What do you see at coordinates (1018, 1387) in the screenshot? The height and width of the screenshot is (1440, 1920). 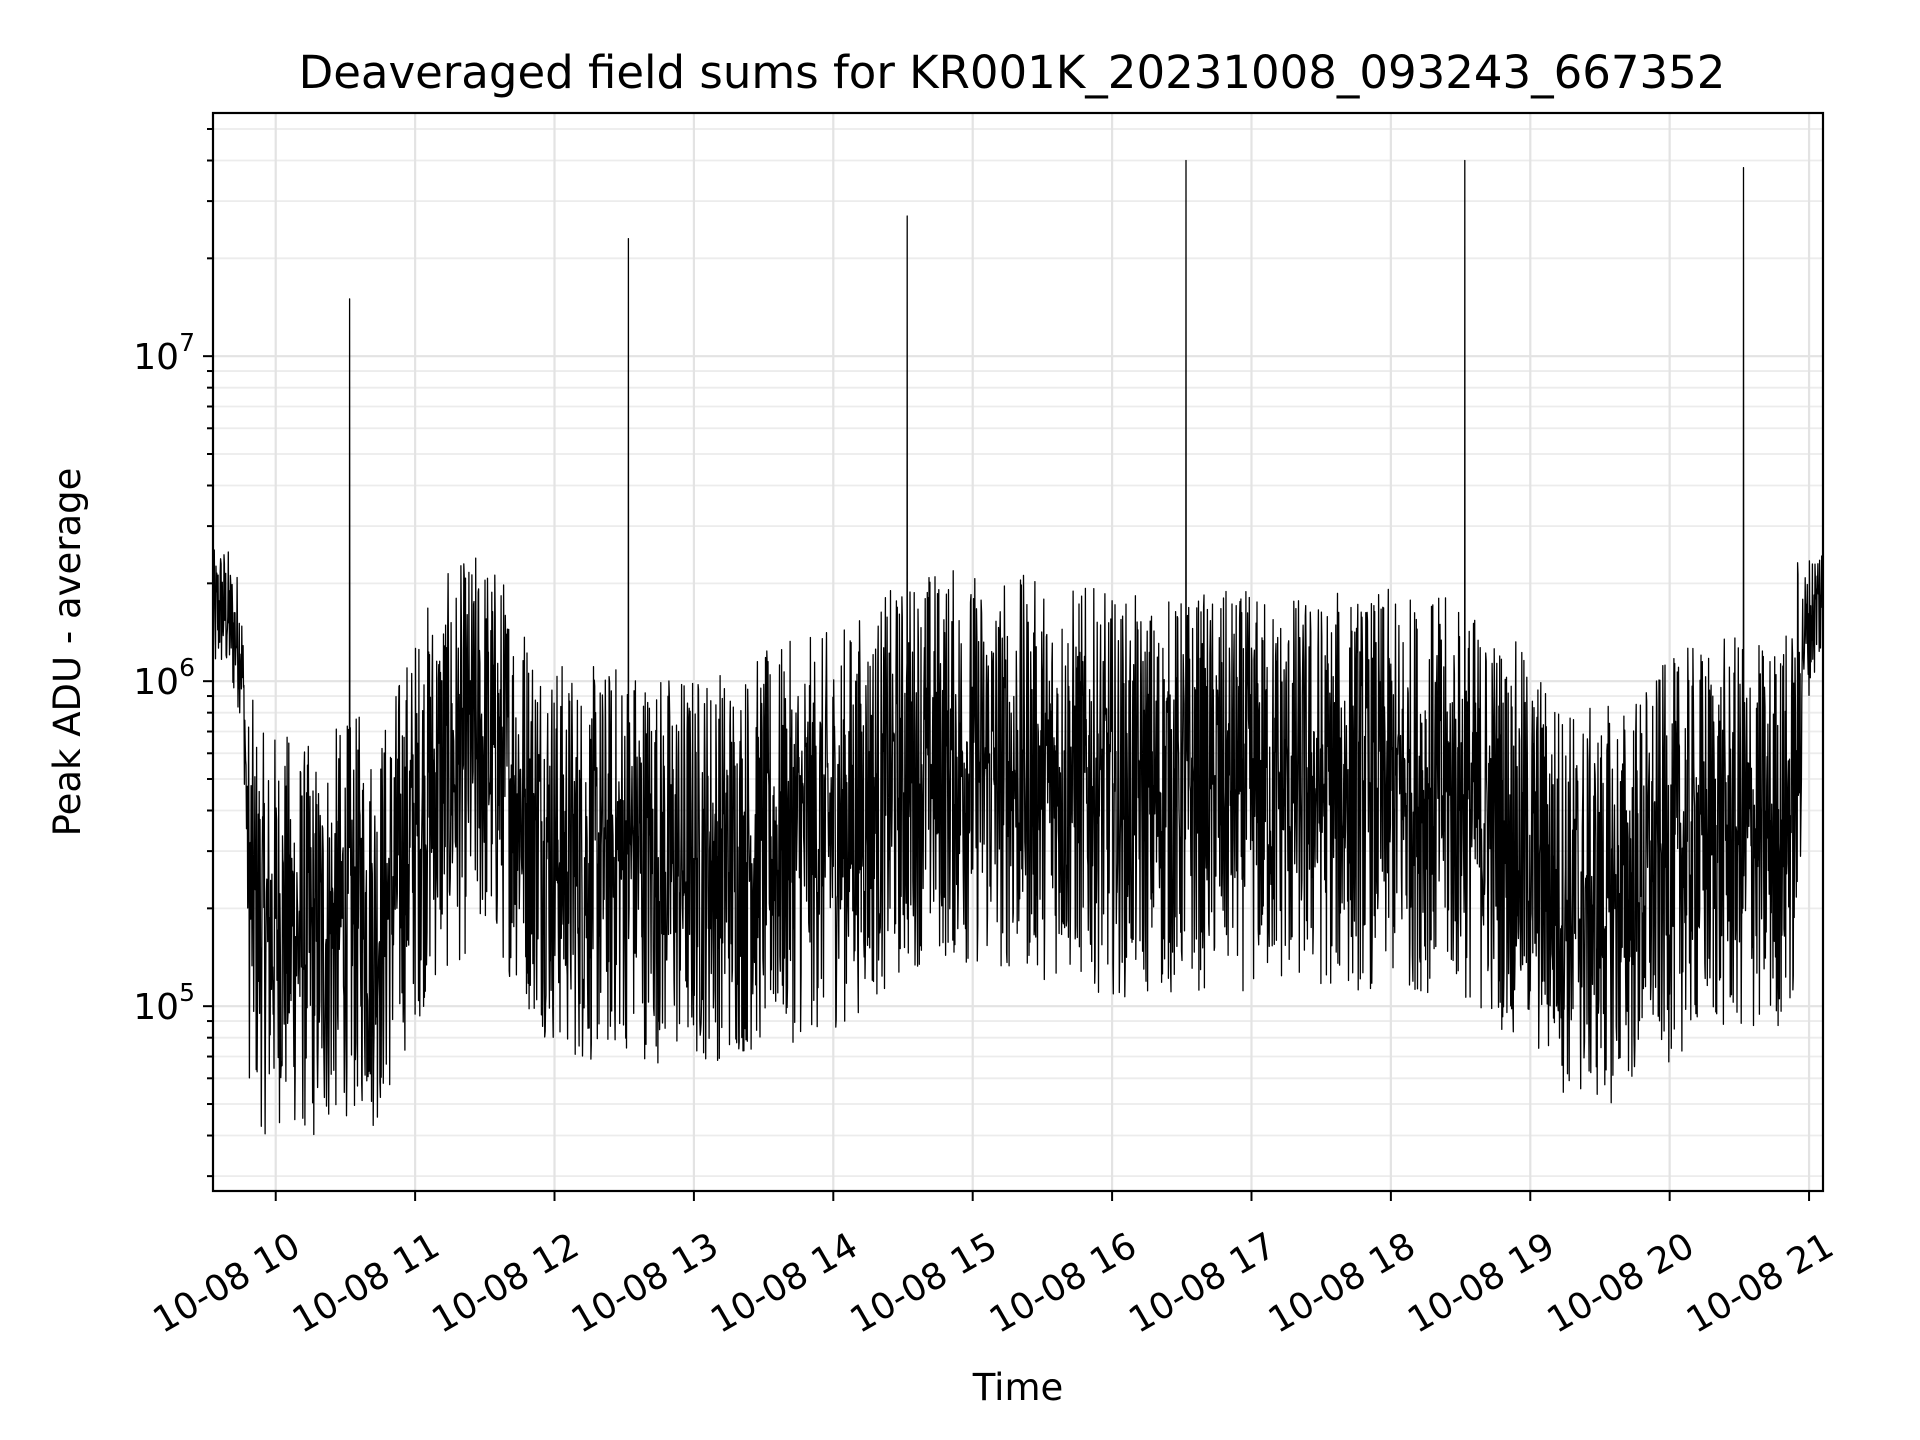 I see `x-axis-label: Time` at bounding box center [1018, 1387].